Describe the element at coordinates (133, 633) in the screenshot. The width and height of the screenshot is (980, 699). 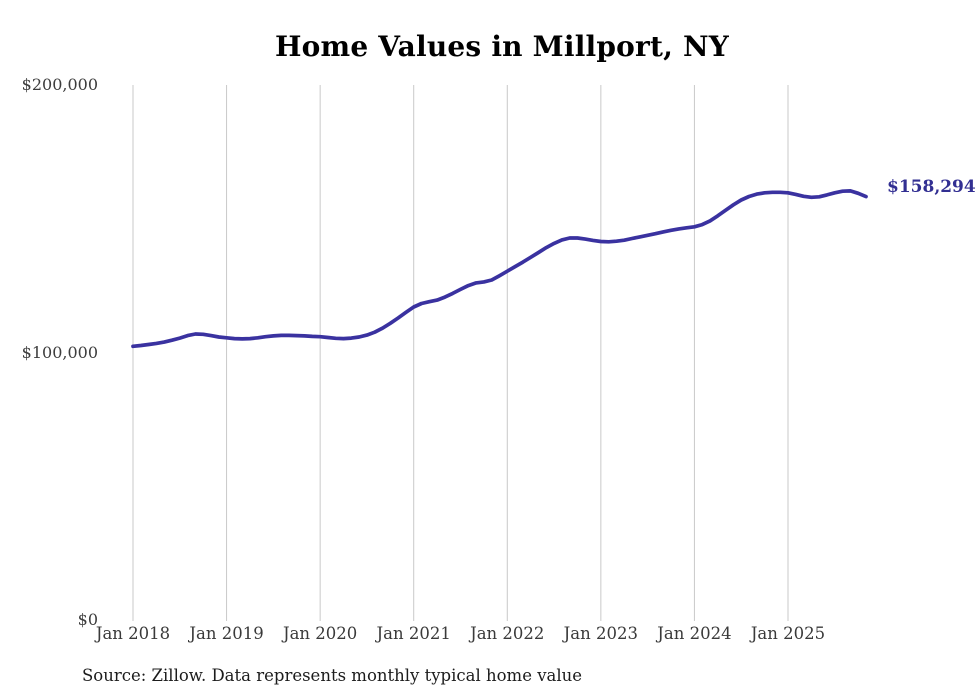
I see `x-axis-tick-label: Jan 2018` at that location.